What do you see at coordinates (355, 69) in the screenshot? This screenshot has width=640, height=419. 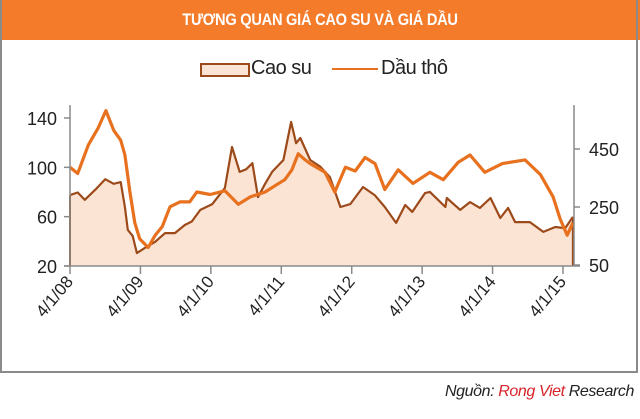 I see `legend-line-swatch-icon` at bounding box center [355, 69].